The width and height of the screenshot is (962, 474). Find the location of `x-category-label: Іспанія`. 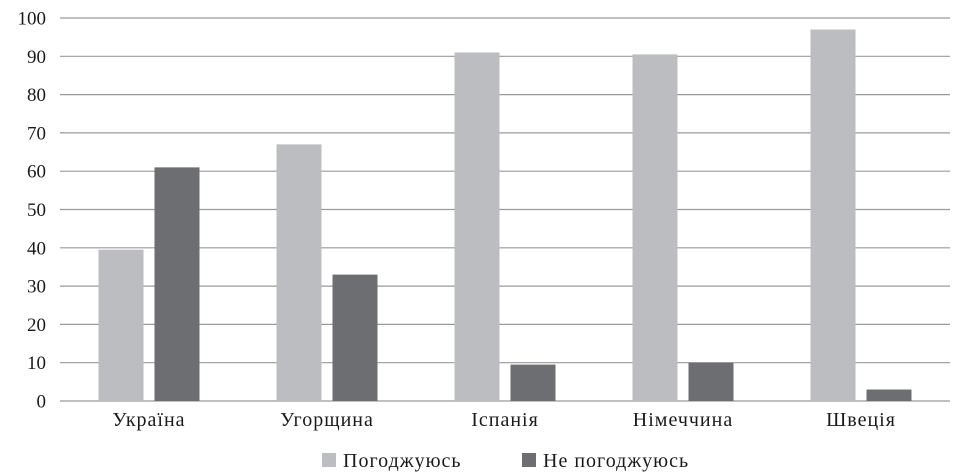

x-category-label: Іспанія is located at coordinates (505, 420).